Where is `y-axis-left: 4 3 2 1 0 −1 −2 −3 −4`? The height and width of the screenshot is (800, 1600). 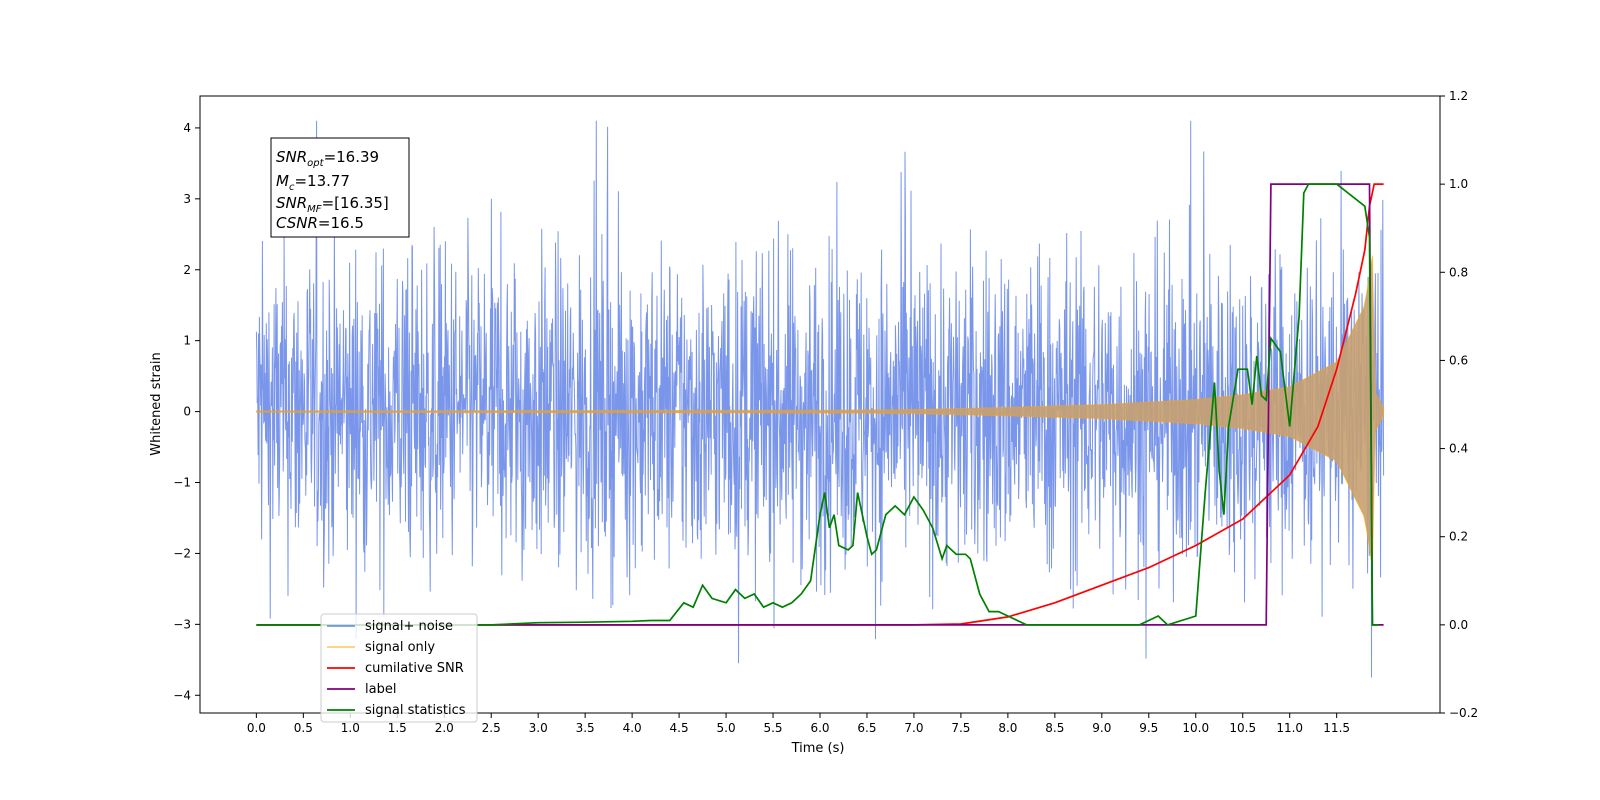
y-axis-left: 4 3 2 1 0 −1 −2 −3 −4 is located at coordinates (186, 411).